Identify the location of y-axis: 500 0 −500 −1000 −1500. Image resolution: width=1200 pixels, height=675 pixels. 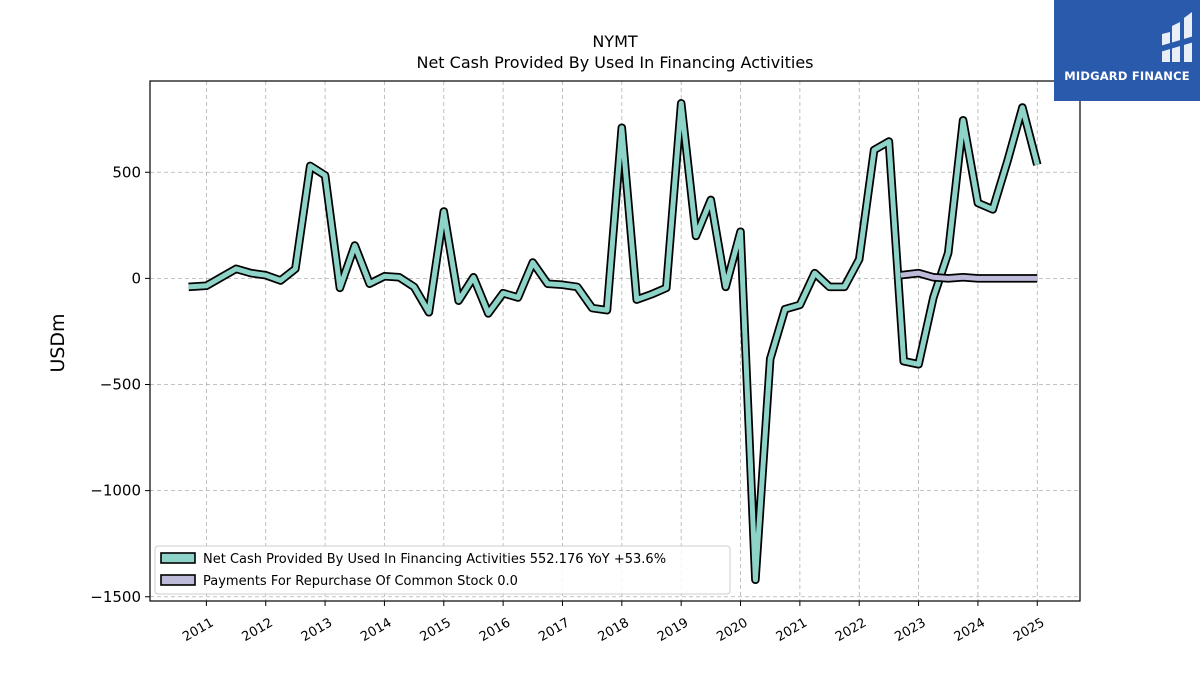
(120, 384).